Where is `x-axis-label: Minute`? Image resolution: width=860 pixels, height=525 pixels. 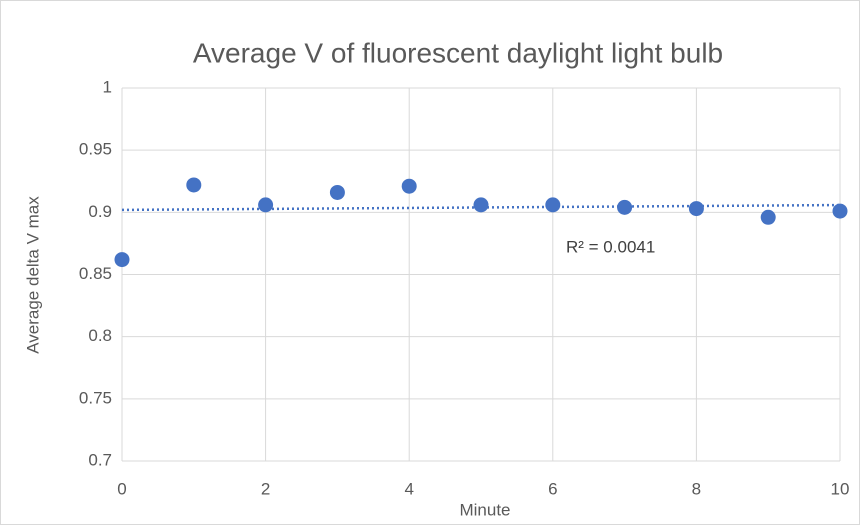
x-axis-label: Minute is located at coordinates (484, 509).